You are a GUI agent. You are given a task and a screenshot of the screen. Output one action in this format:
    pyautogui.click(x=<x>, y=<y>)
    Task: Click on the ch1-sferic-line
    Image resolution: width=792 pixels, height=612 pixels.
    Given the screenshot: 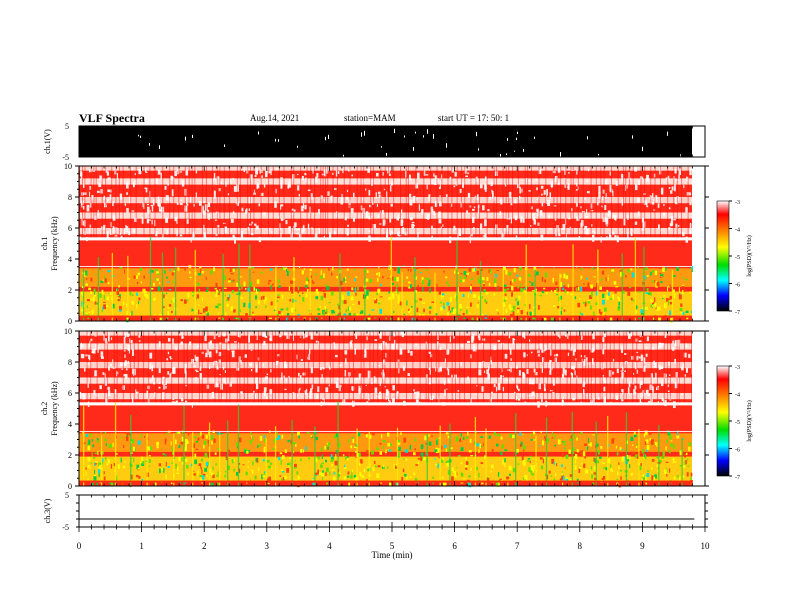 What is the action you would take?
    pyautogui.click(x=560, y=297)
    